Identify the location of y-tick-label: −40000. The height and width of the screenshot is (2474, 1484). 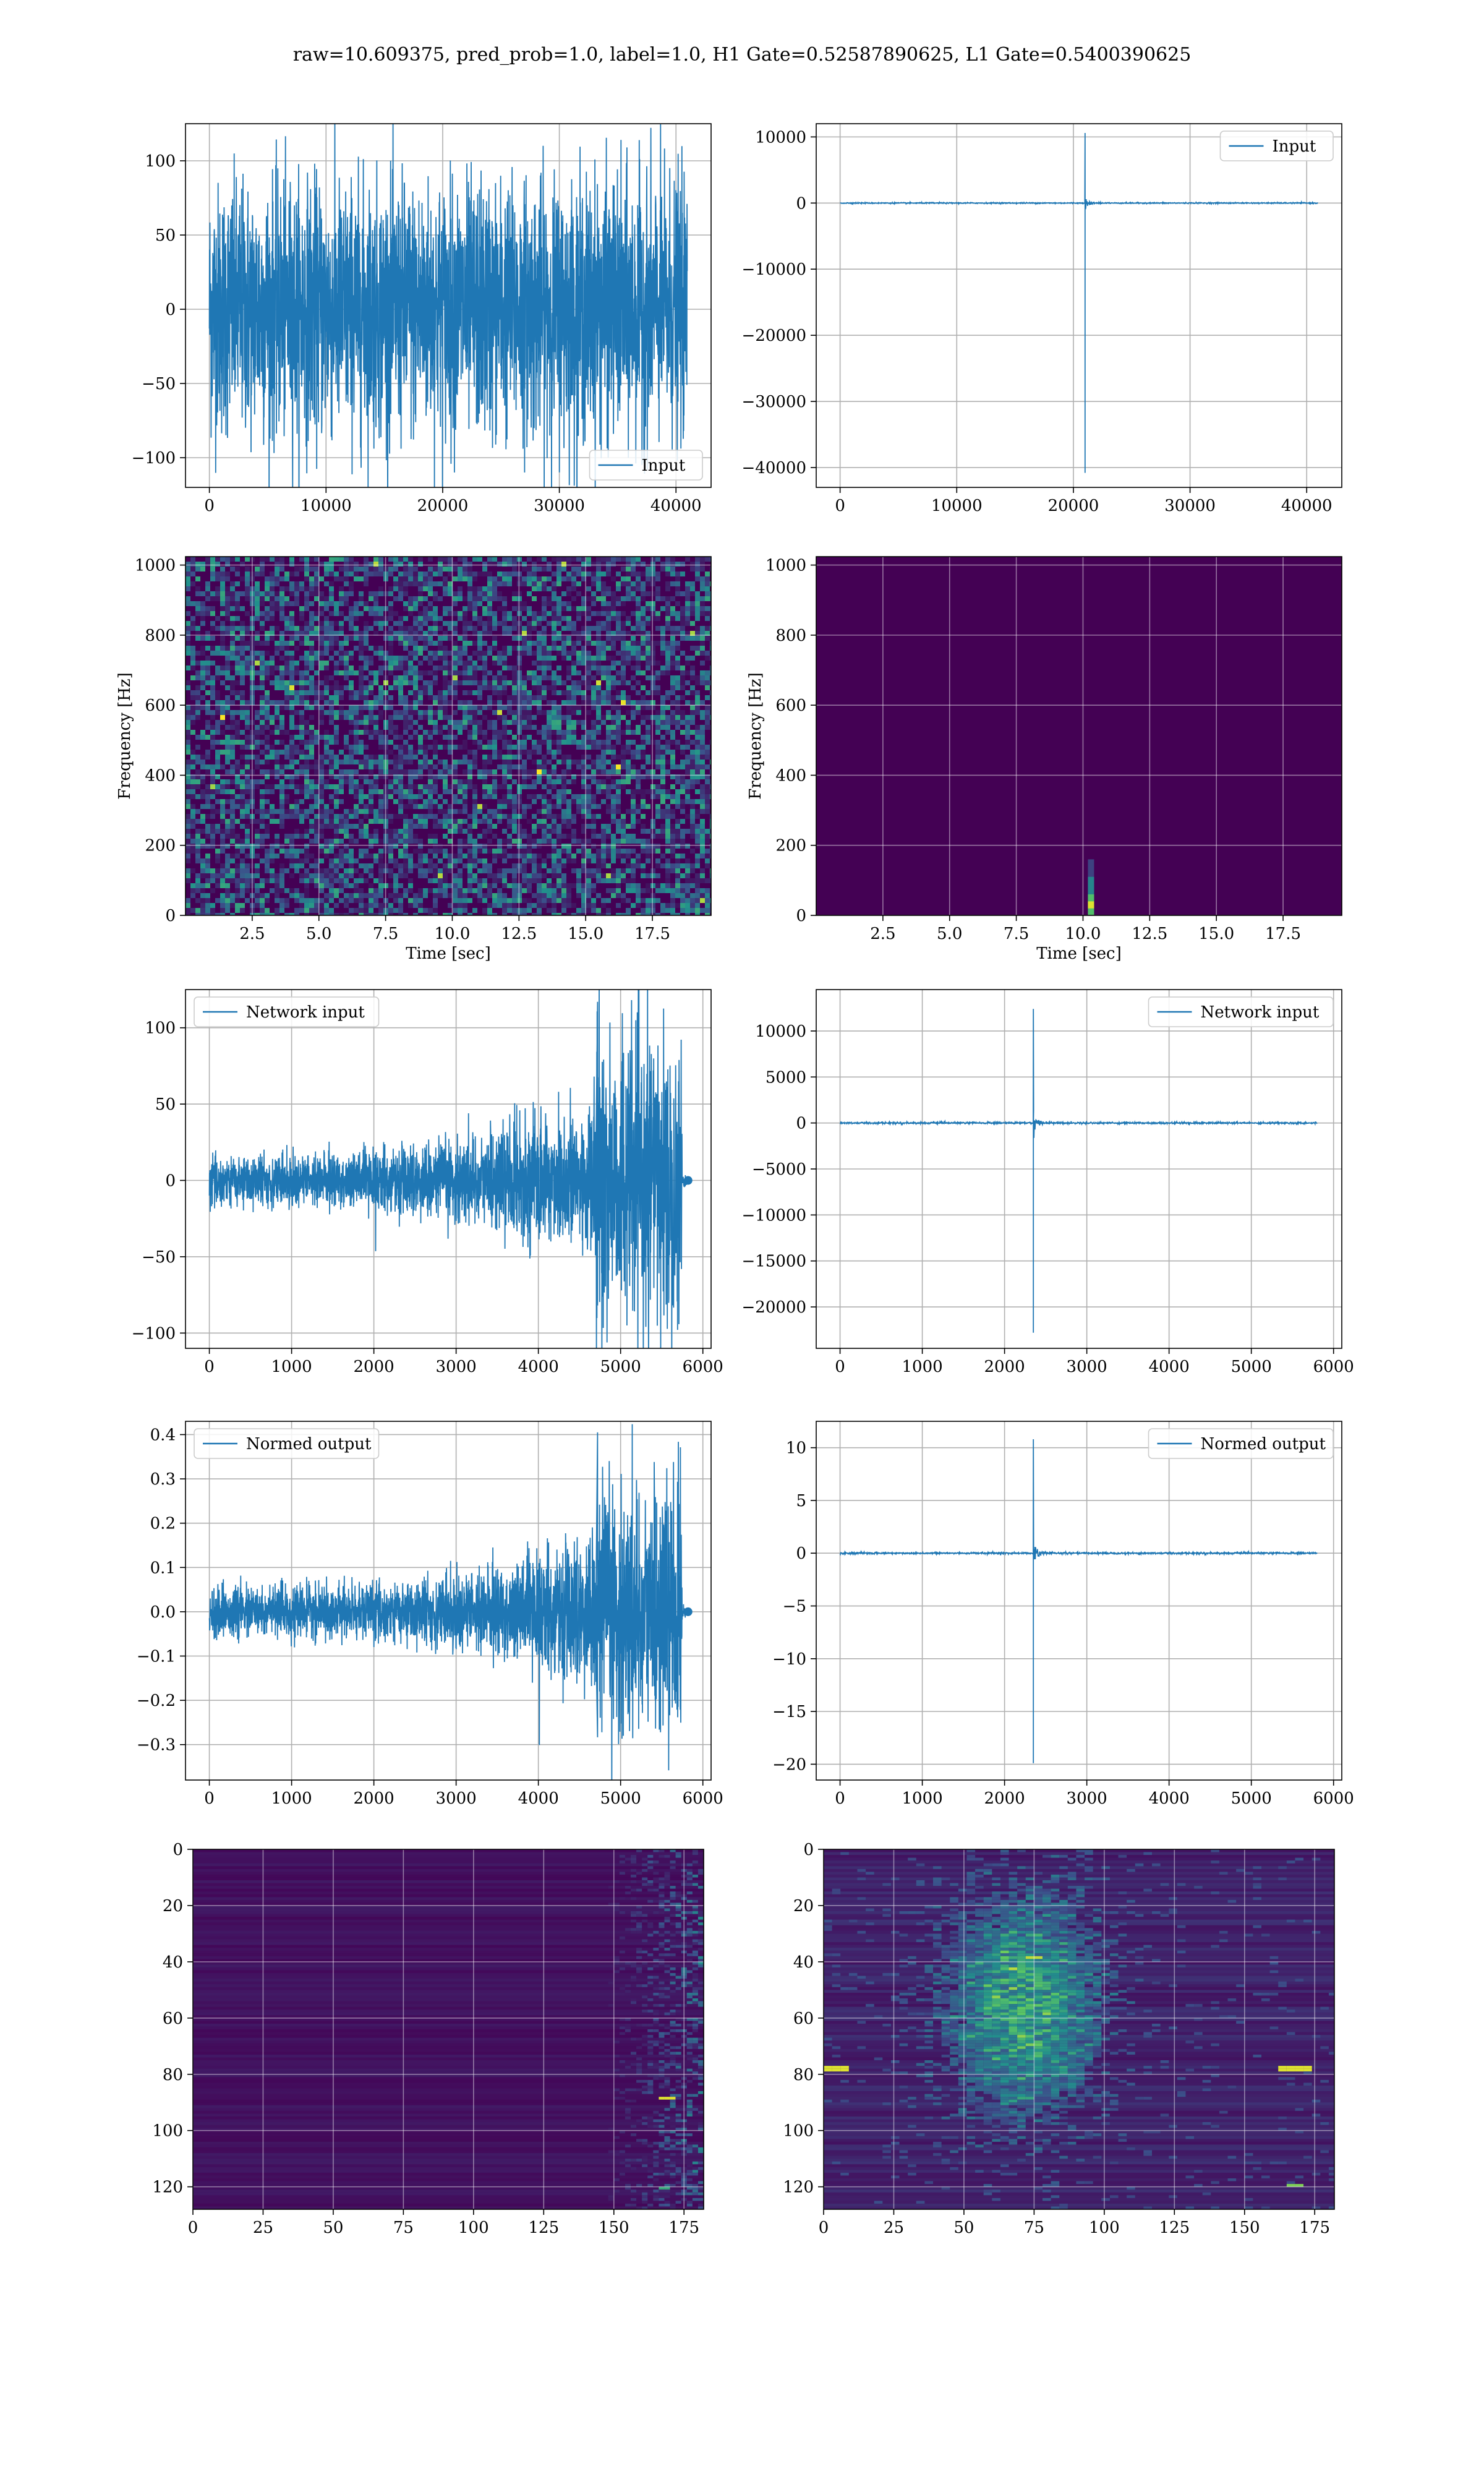
(774, 468).